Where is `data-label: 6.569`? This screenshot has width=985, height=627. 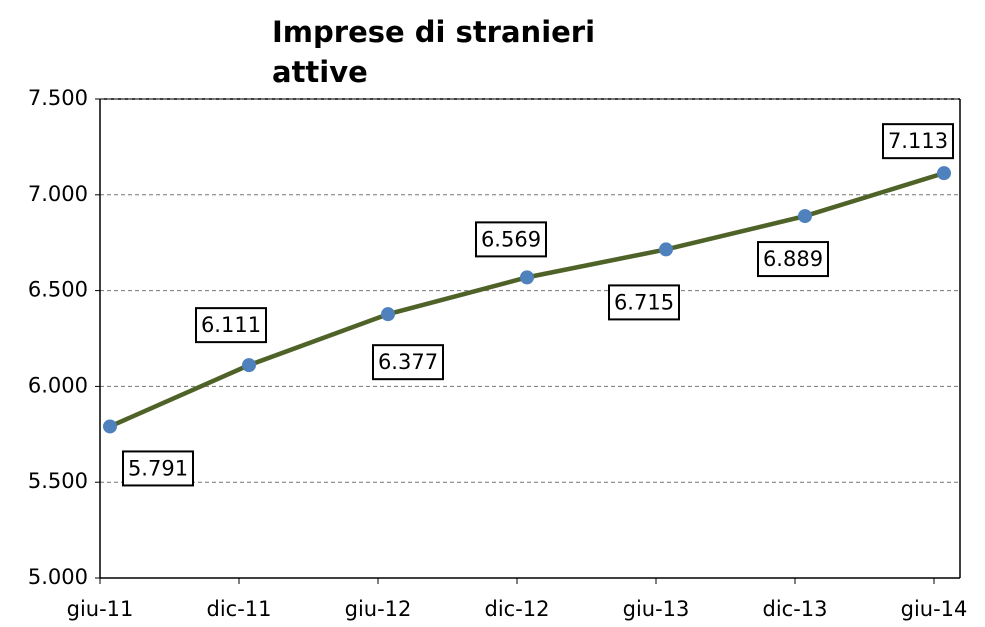
data-label: 6.569 is located at coordinates (511, 239).